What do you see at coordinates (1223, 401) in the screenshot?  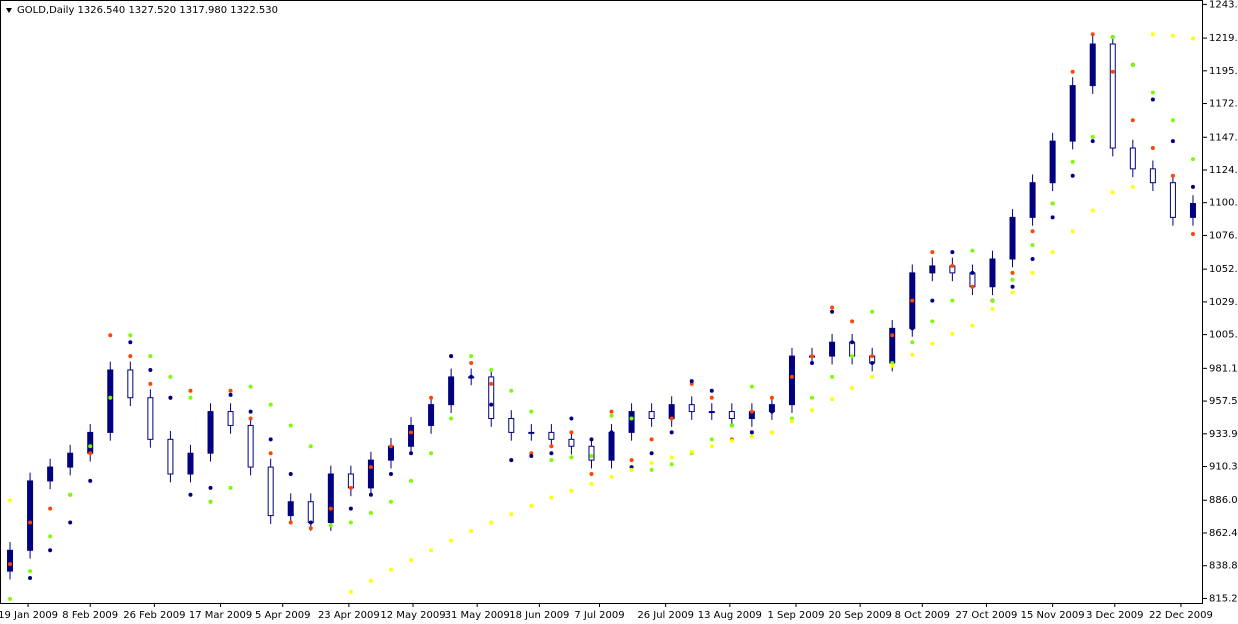 I see `y-tick-label: 957.580` at bounding box center [1223, 401].